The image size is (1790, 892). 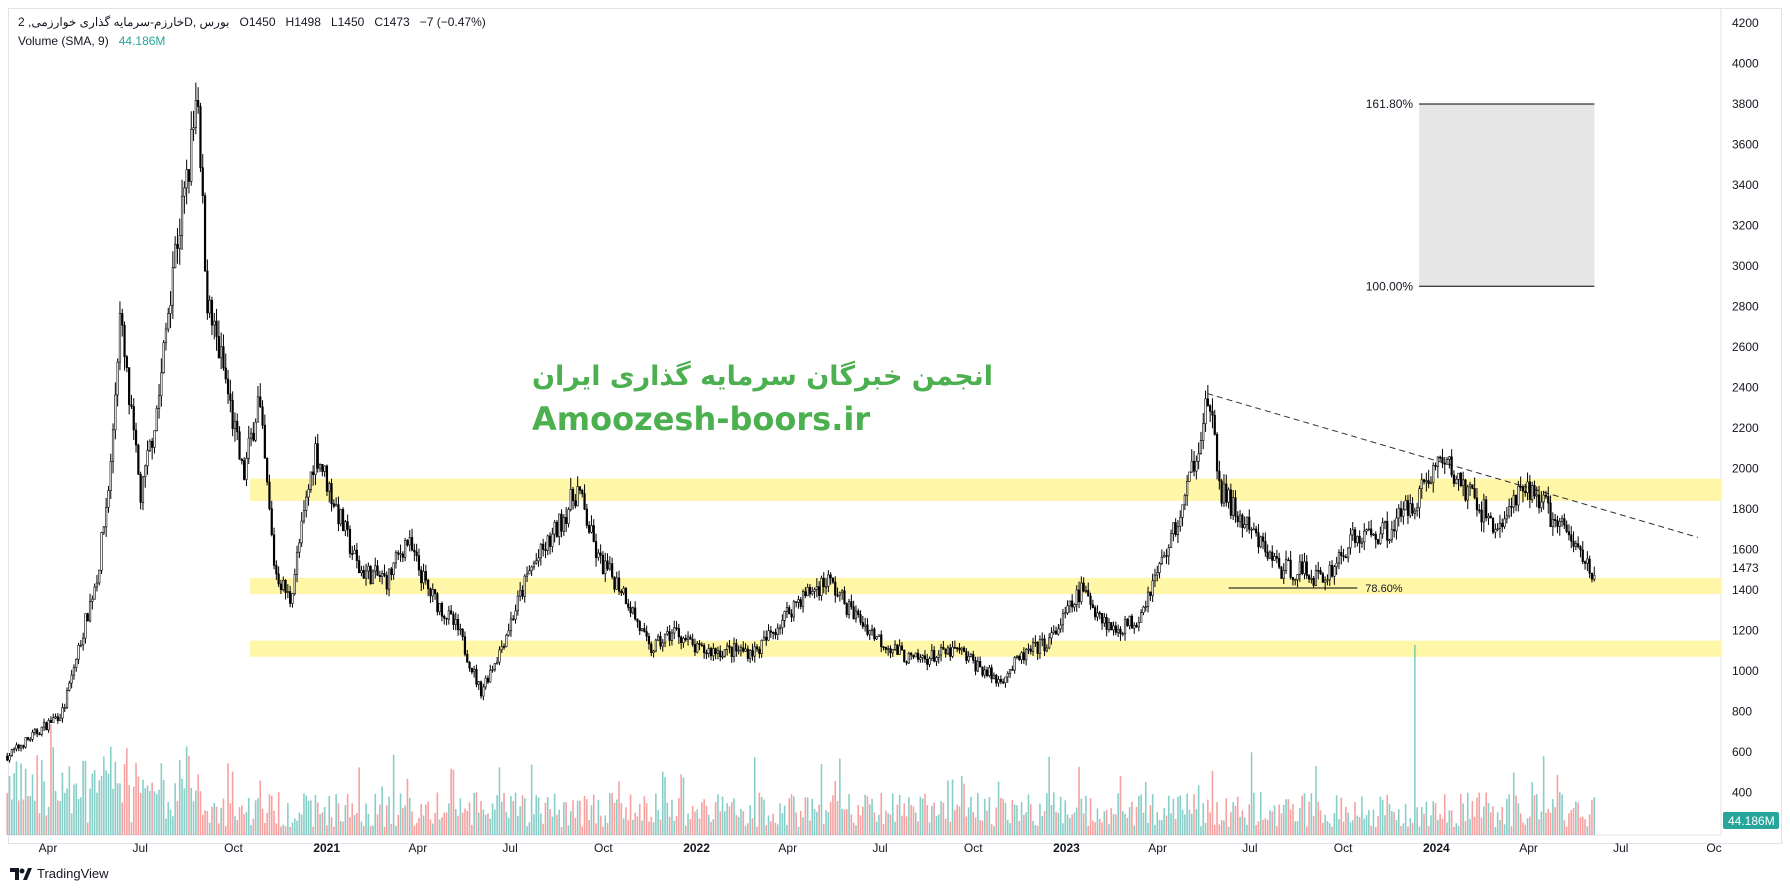 I want to click on volume-legend: Volume (SMA, 9) 44.186M, so click(x=91, y=41).